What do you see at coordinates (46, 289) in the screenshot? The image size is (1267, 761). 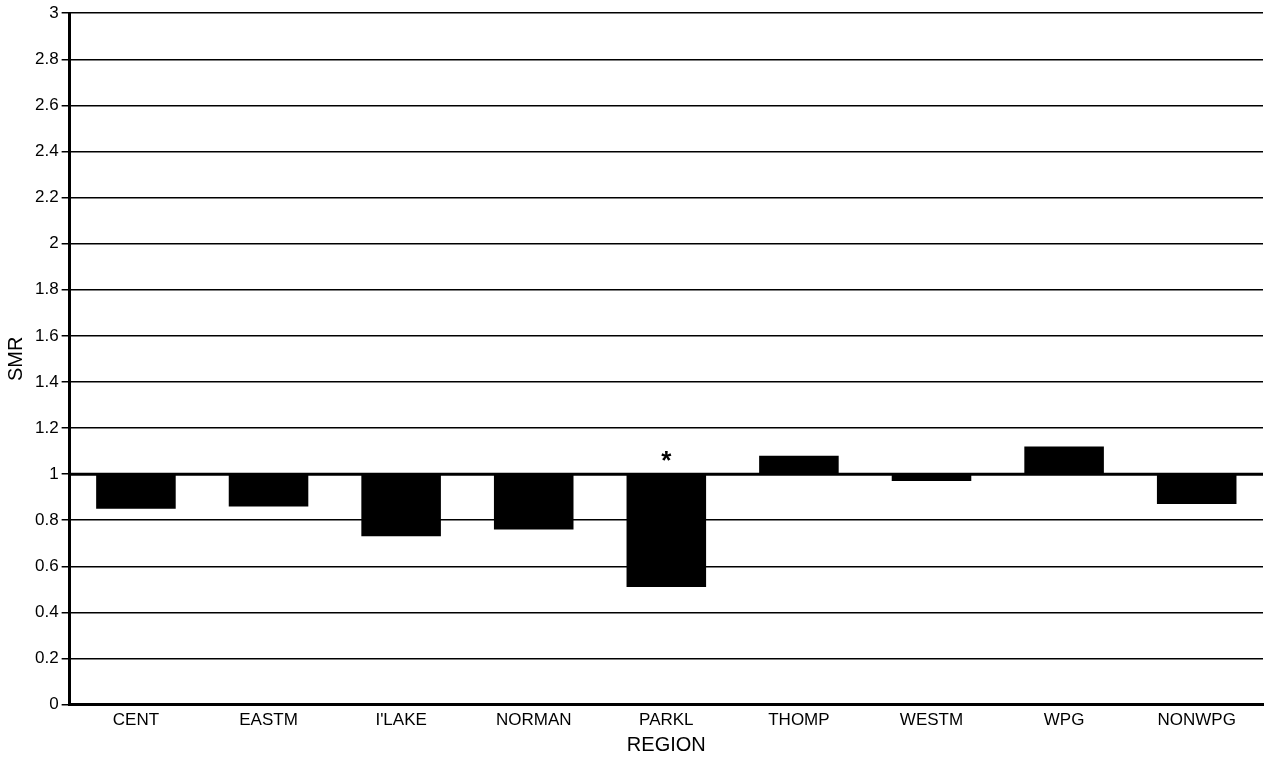 I see `y-tick-label: 1.8` at bounding box center [46, 289].